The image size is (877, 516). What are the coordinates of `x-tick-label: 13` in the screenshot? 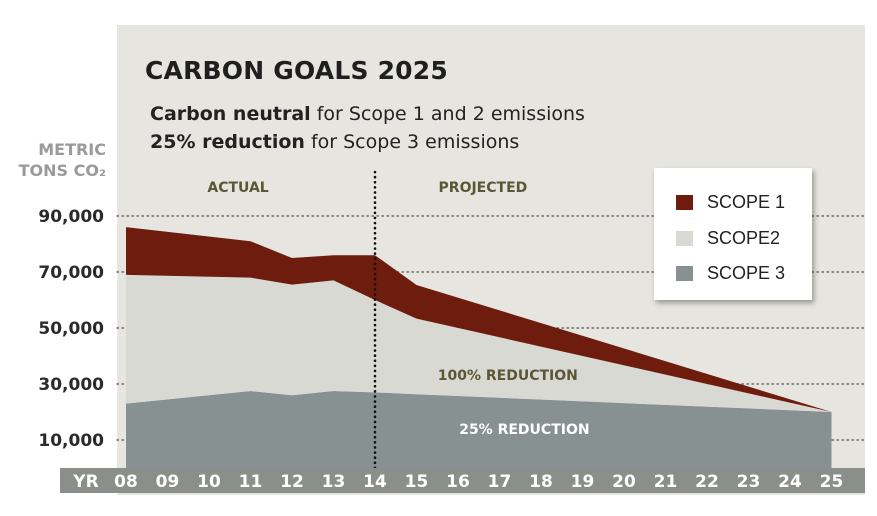 It's located at (334, 482).